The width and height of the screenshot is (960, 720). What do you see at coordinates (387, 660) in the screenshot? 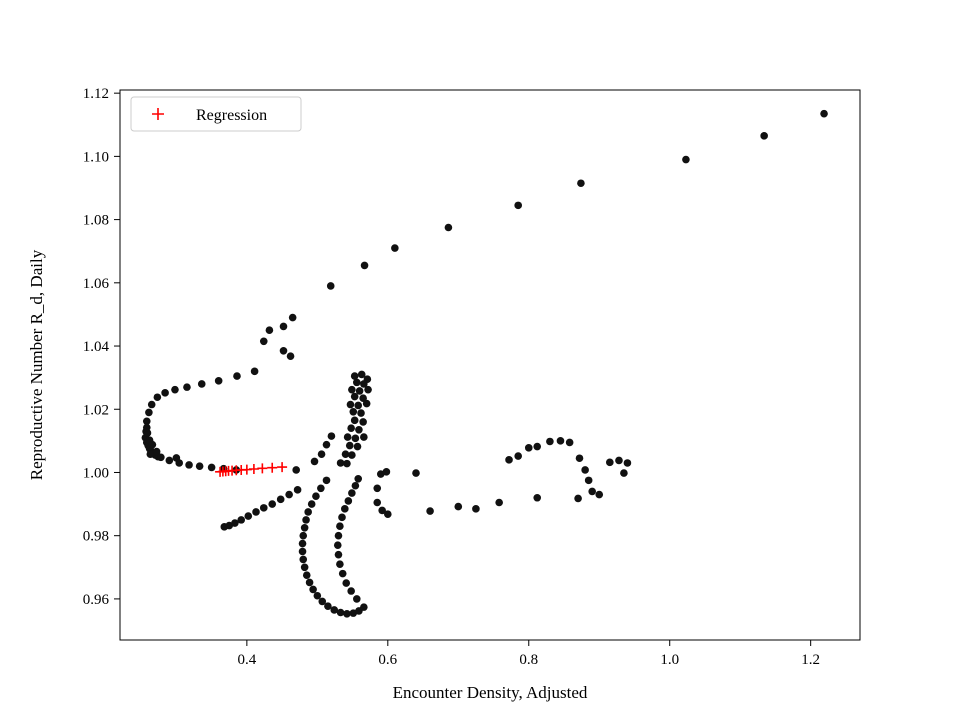
I see `x-tick-label: 0.6` at bounding box center [387, 660].